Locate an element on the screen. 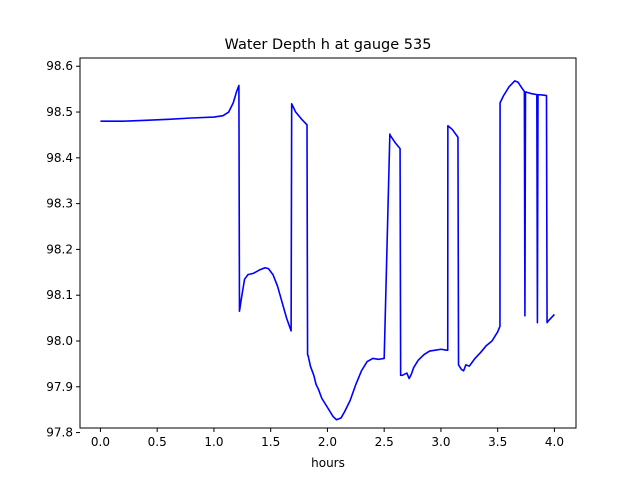 This screenshot has height=480, width=640. x-tick-label: 0.5 is located at coordinates (157, 442).